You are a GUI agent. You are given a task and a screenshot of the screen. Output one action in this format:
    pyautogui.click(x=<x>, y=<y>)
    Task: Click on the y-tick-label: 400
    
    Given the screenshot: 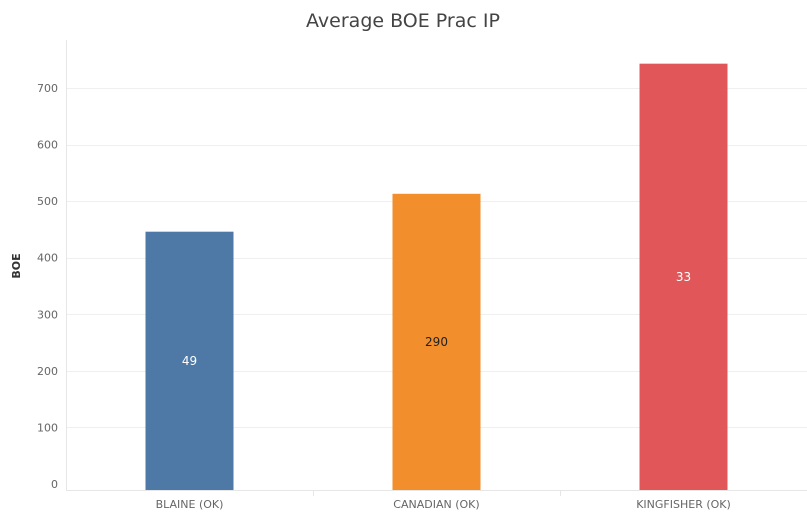 What is the action you would take?
    pyautogui.click(x=47, y=258)
    